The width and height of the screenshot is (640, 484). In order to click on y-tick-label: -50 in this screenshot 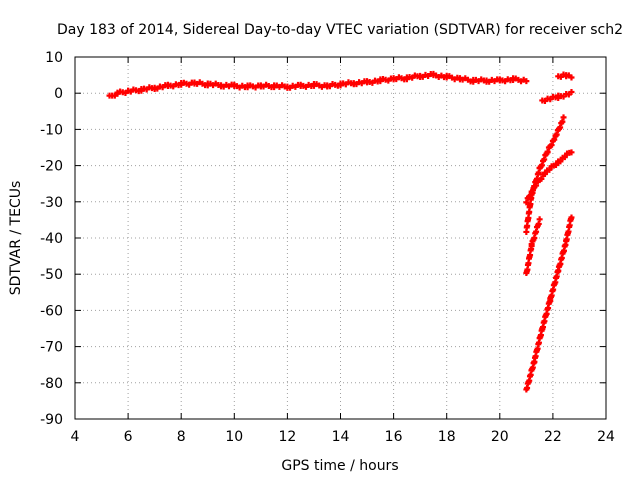, I will do `click(51, 275)`.